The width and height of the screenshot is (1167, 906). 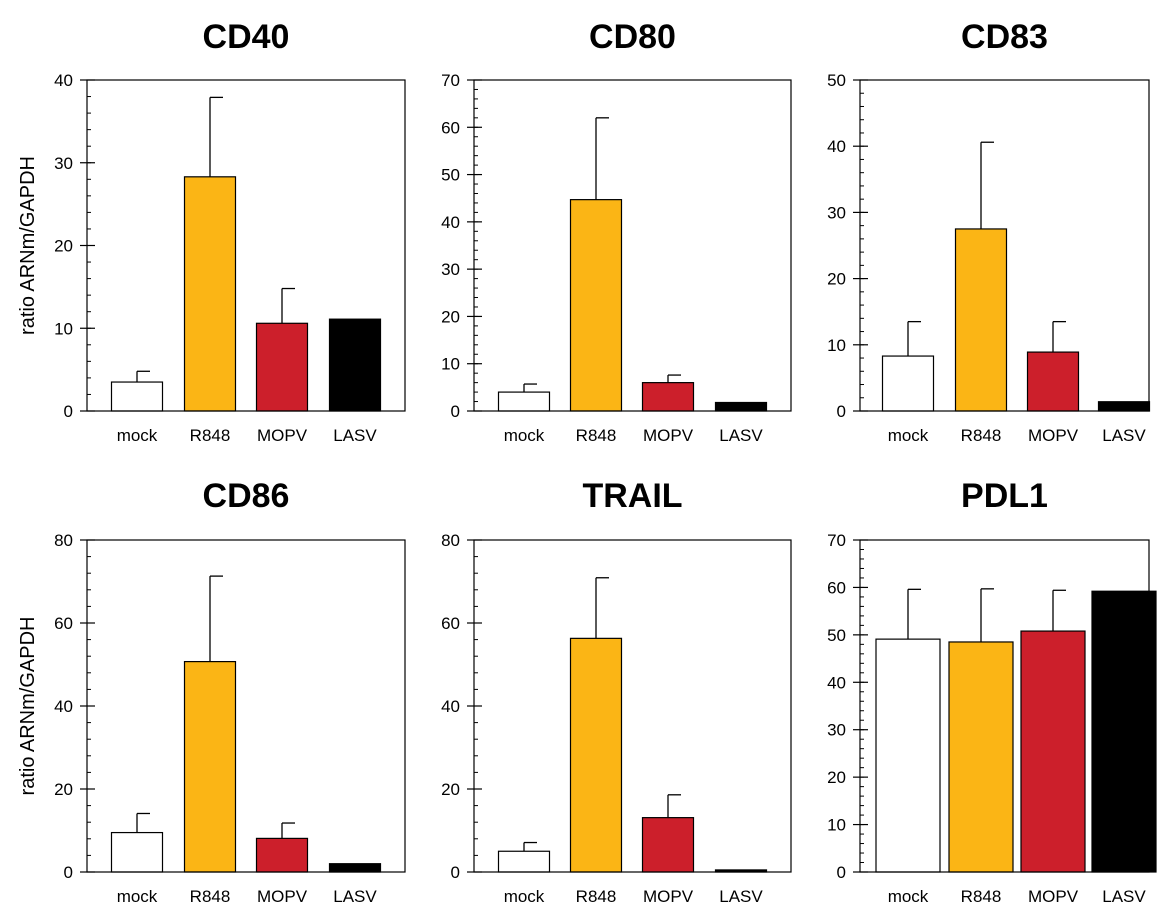 I want to click on chart-panel-pdl1: PDL1 mock R848 MOPV LASV 0 10 20 30 40 50 60 70, so click(x=992, y=691).